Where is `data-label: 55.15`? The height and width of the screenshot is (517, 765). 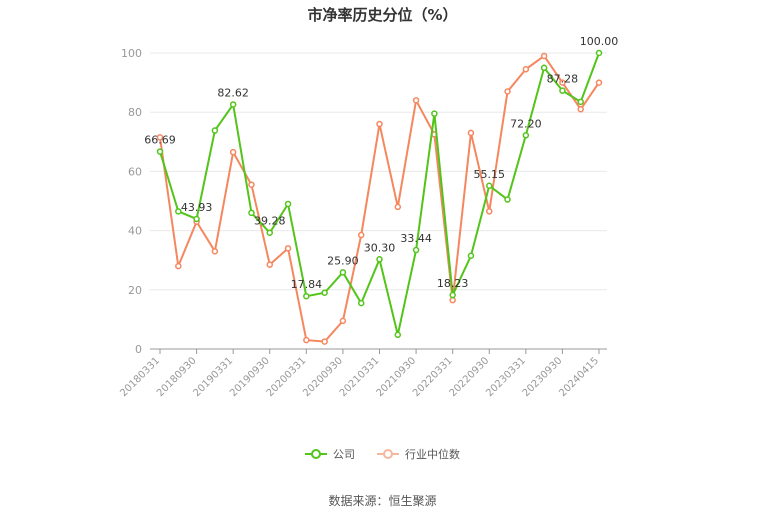 data-label: 55.15 is located at coordinates (490, 174).